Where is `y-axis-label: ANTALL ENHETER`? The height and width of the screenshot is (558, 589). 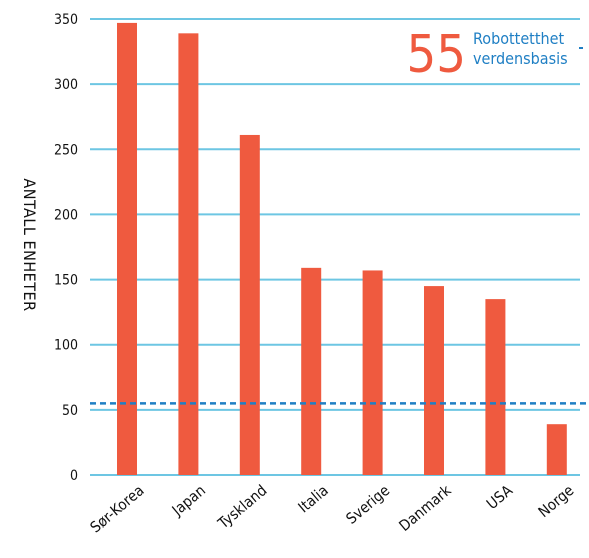
y-axis-label: ANTALL ENHETER is located at coordinates (29, 244).